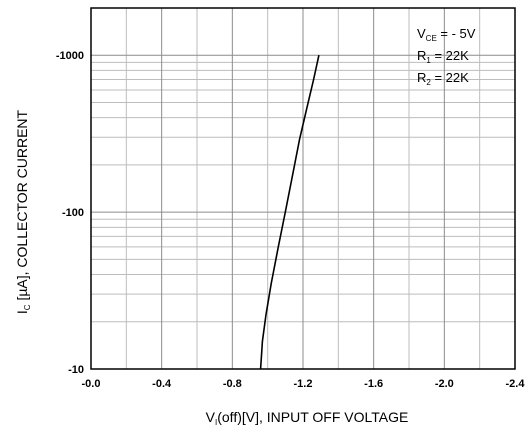  I want to click on x-tick-label: -0.8, so click(232, 384).